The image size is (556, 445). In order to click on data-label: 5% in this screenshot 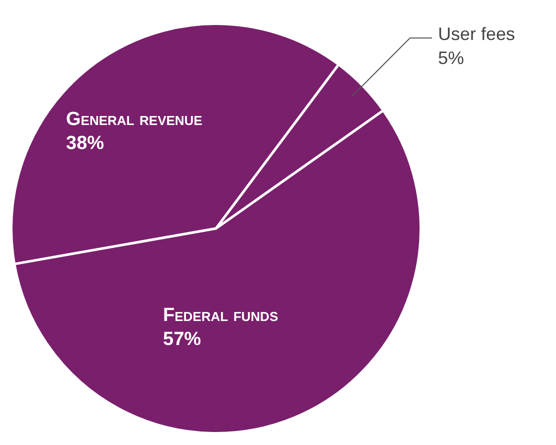, I will do `click(452, 58)`.